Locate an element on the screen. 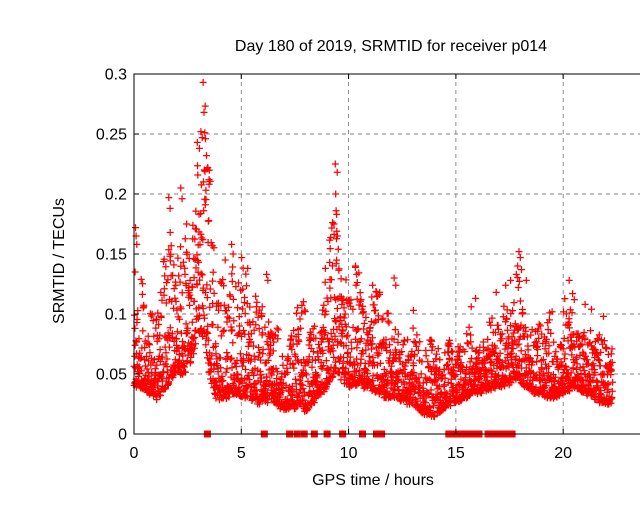 The width and height of the screenshot is (640, 512). y-tick-label: 0.15 is located at coordinates (111, 255).